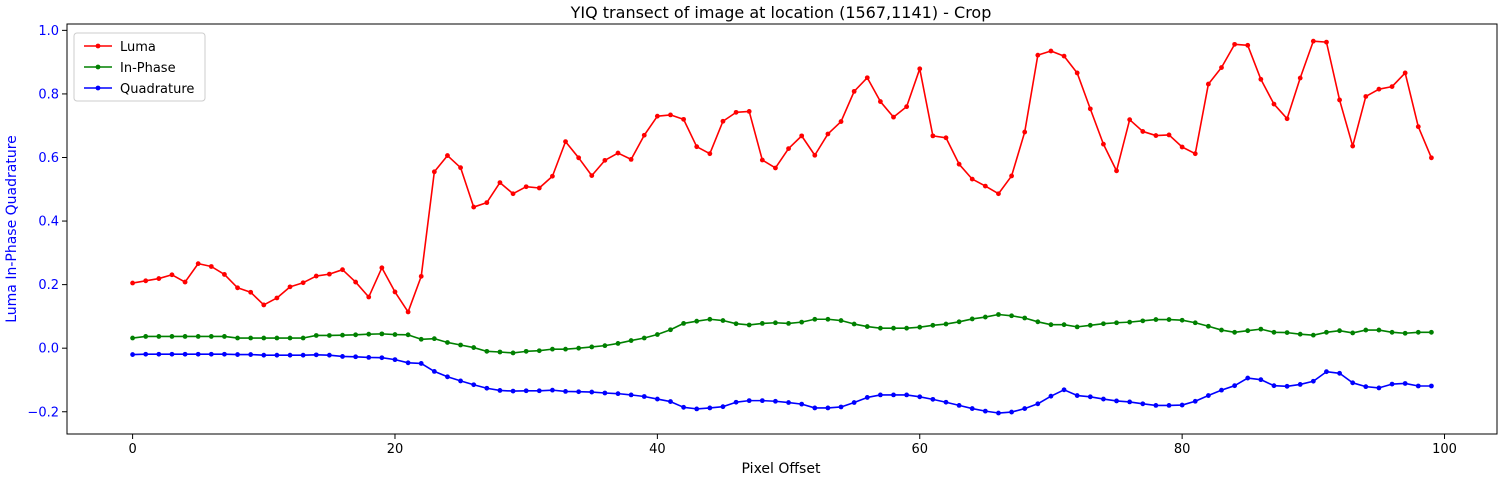 This screenshot has height=484, width=1500. I want to click on legend-label-quadrature: Quadrature, so click(157, 89).